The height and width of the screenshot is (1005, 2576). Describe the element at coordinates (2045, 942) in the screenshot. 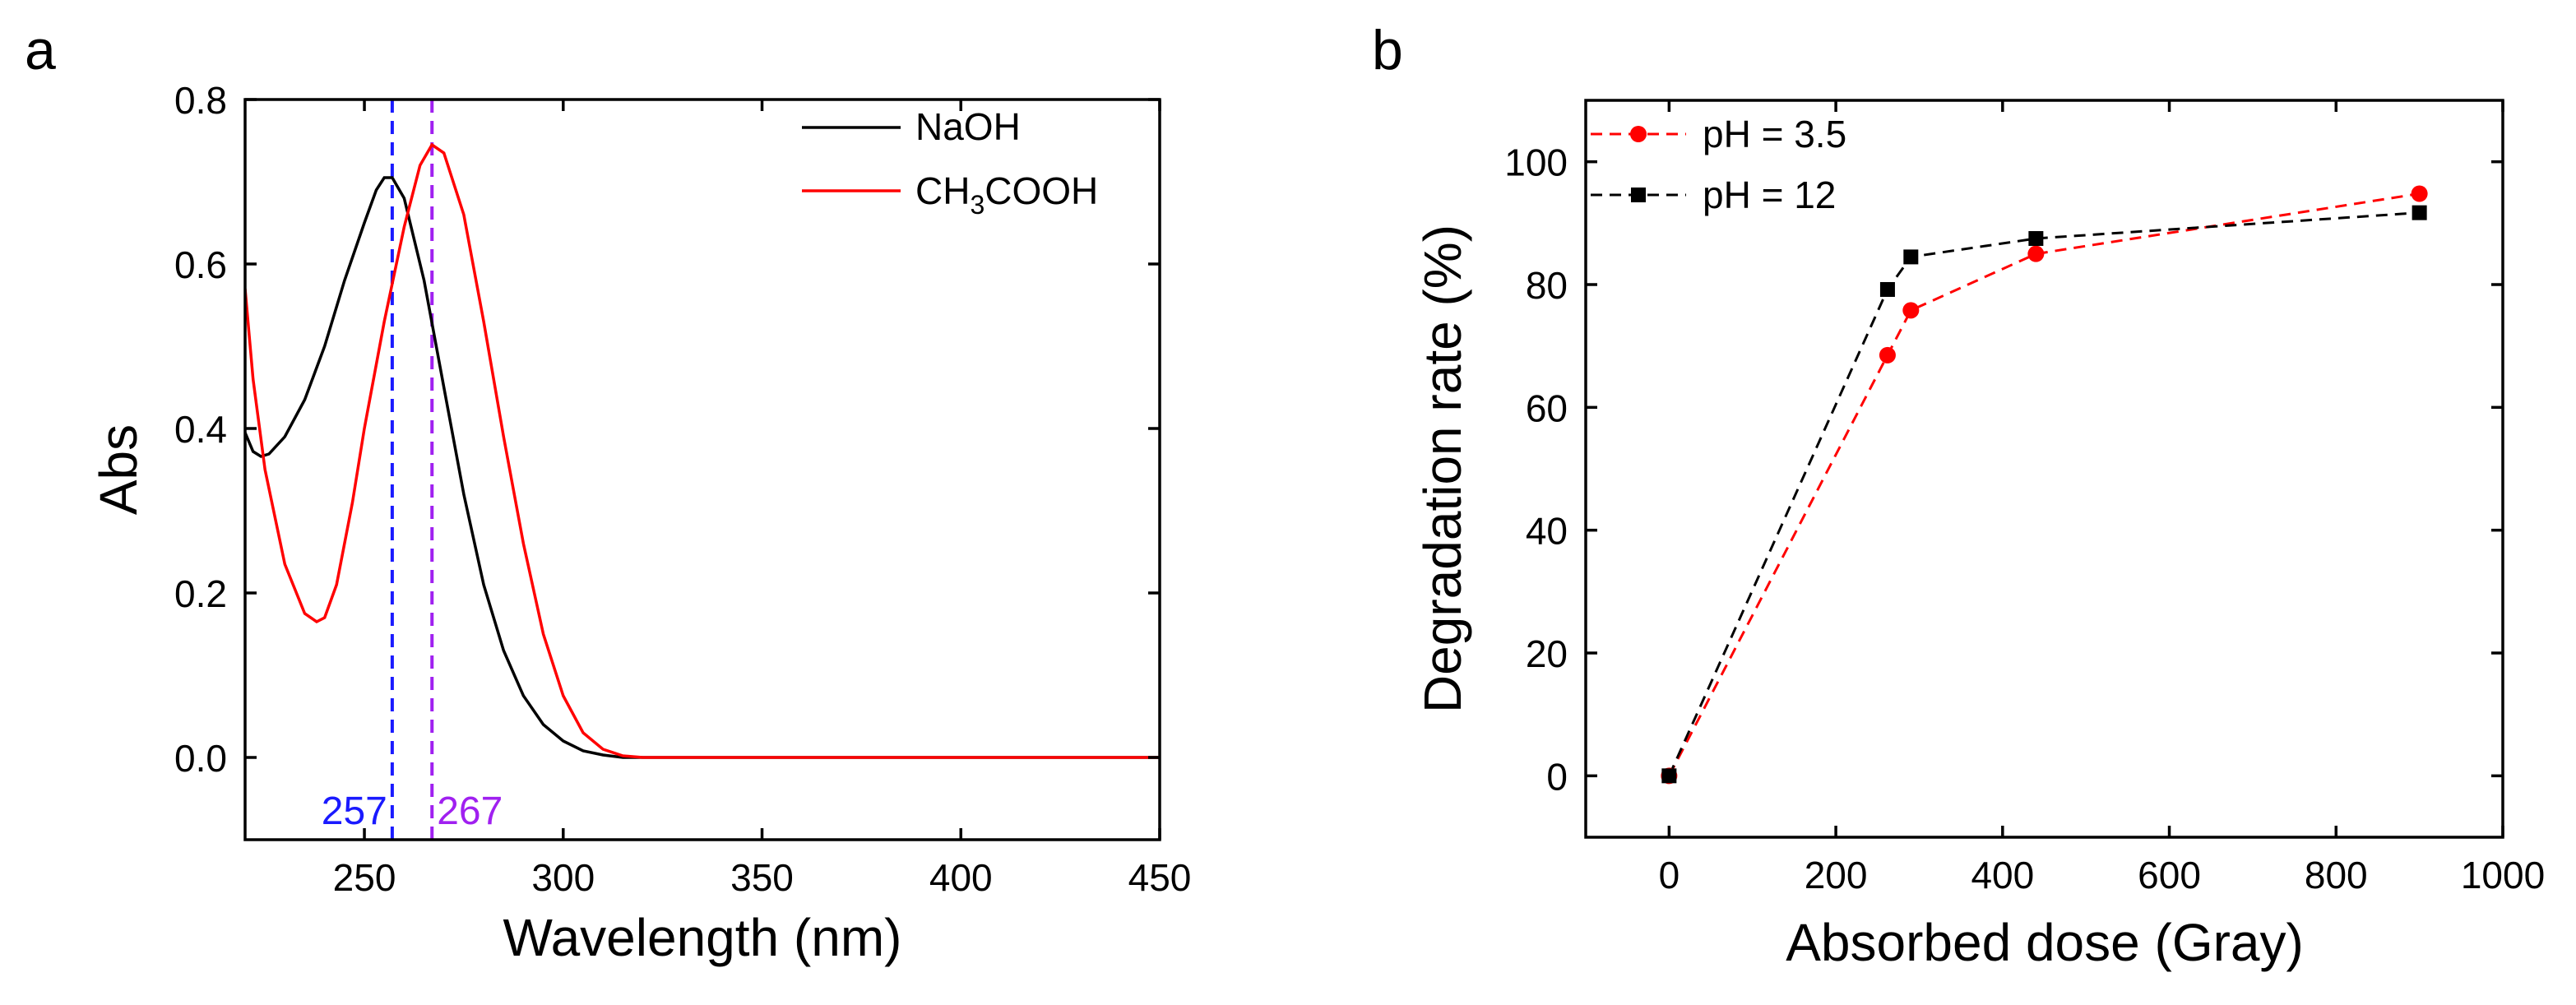

I see `x-axis-label-b: Absorbed dose (Gray)` at that location.